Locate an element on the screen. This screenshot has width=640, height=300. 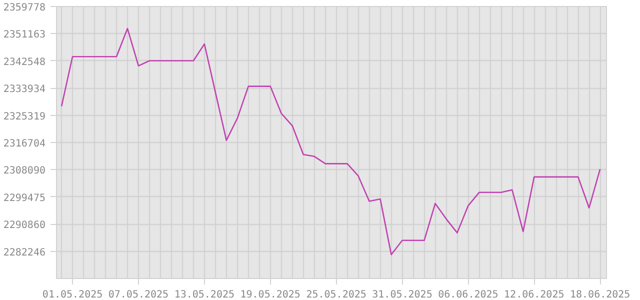
x-tick-label: 06.06.2025 is located at coordinates (468, 295).